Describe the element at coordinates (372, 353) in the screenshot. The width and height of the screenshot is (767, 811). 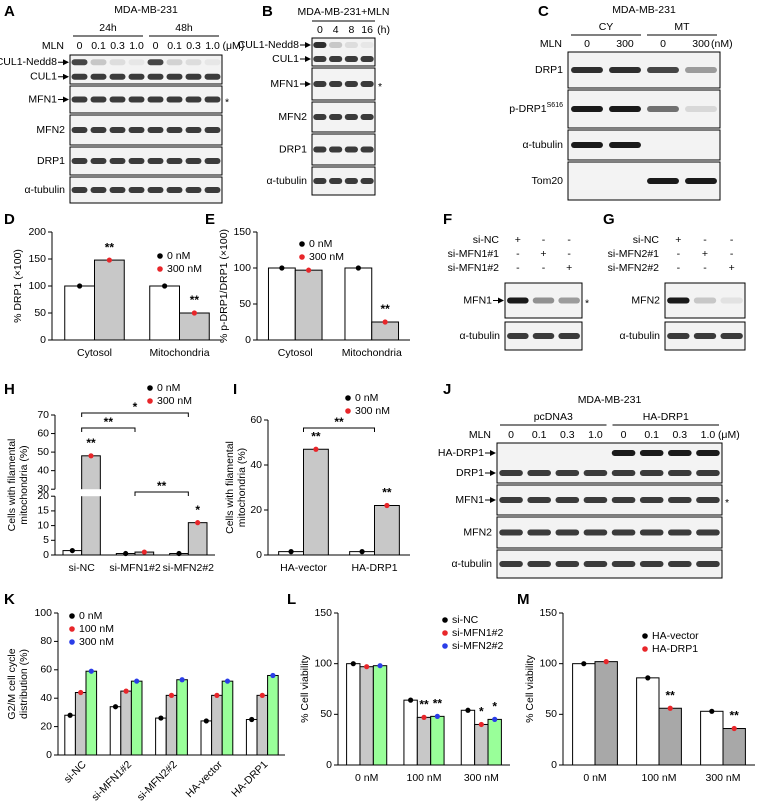
I see `x-tick-label: Mitochondria` at that location.